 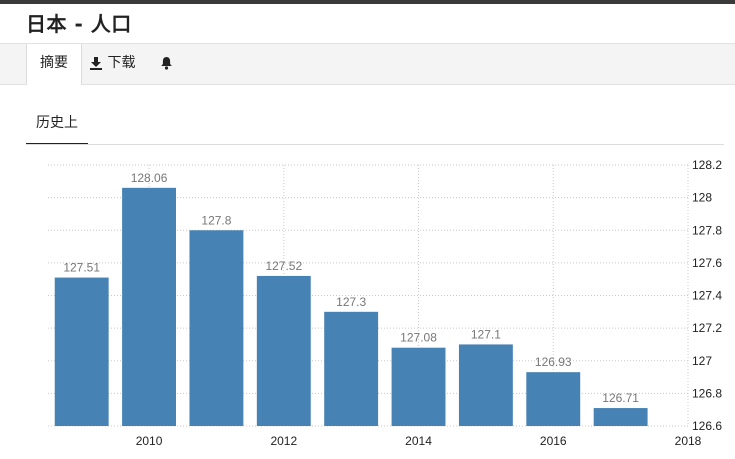 I want to click on y-tick-label: 126.8, so click(x=707, y=393).